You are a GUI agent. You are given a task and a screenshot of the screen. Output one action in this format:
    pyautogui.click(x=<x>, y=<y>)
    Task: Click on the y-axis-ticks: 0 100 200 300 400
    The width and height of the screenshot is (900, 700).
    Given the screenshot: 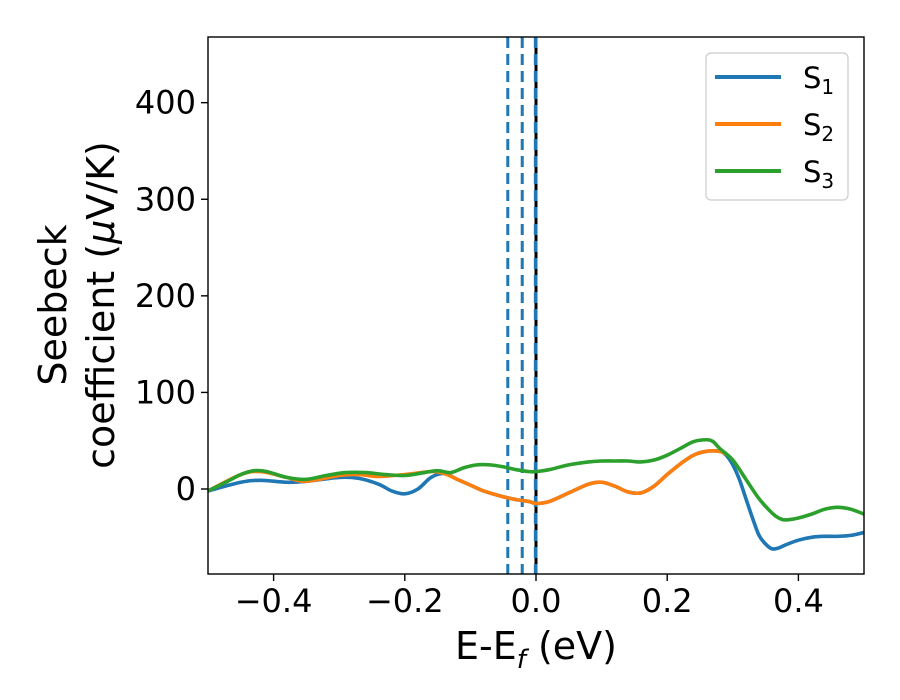 What is the action you would take?
    pyautogui.click(x=171, y=296)
    